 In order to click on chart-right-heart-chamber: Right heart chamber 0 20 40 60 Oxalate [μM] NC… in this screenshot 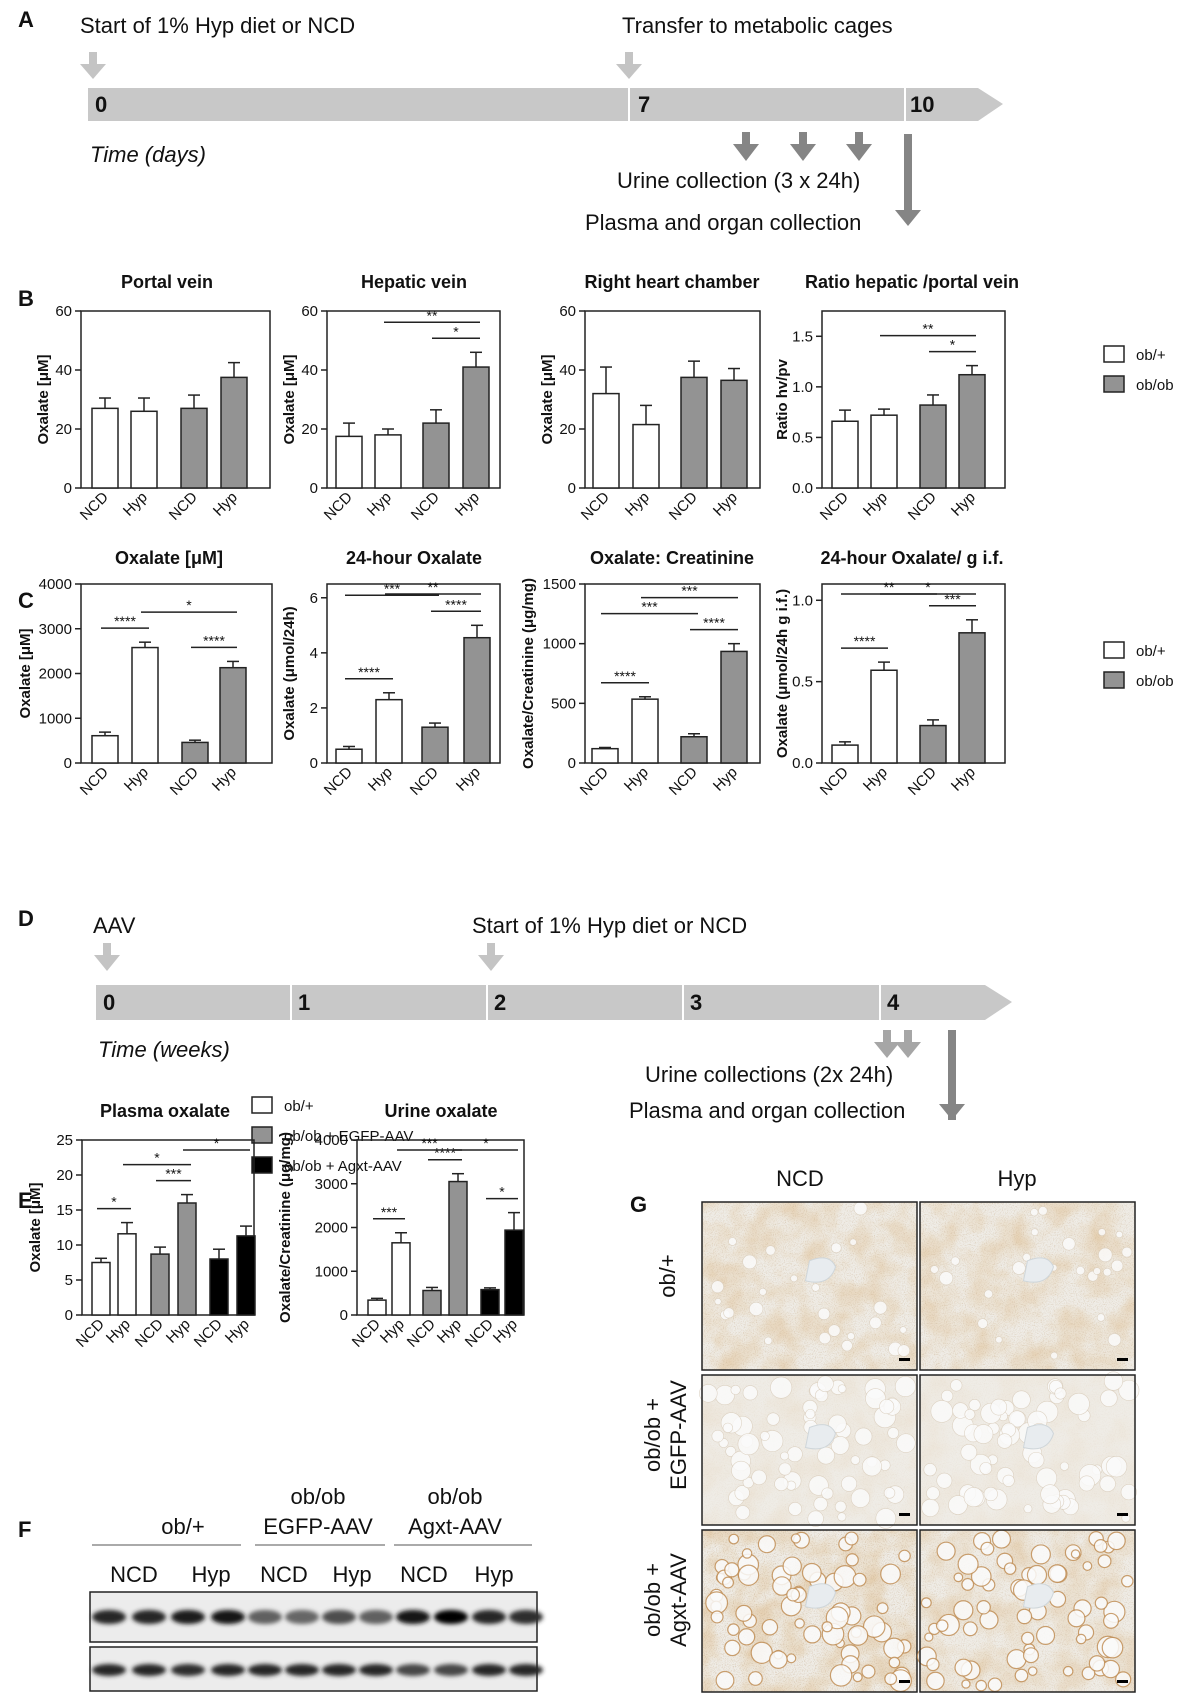, I will do `click(650, 398)`.